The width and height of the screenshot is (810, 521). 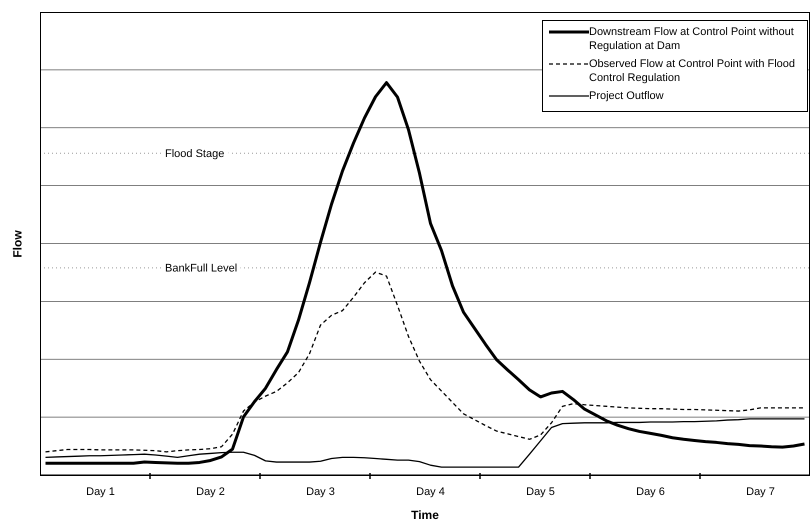 What do you see at coordinates (626, 96) in the screenshot?
I see `legend-label: Project Outflow` at bounding box center [626, 96].